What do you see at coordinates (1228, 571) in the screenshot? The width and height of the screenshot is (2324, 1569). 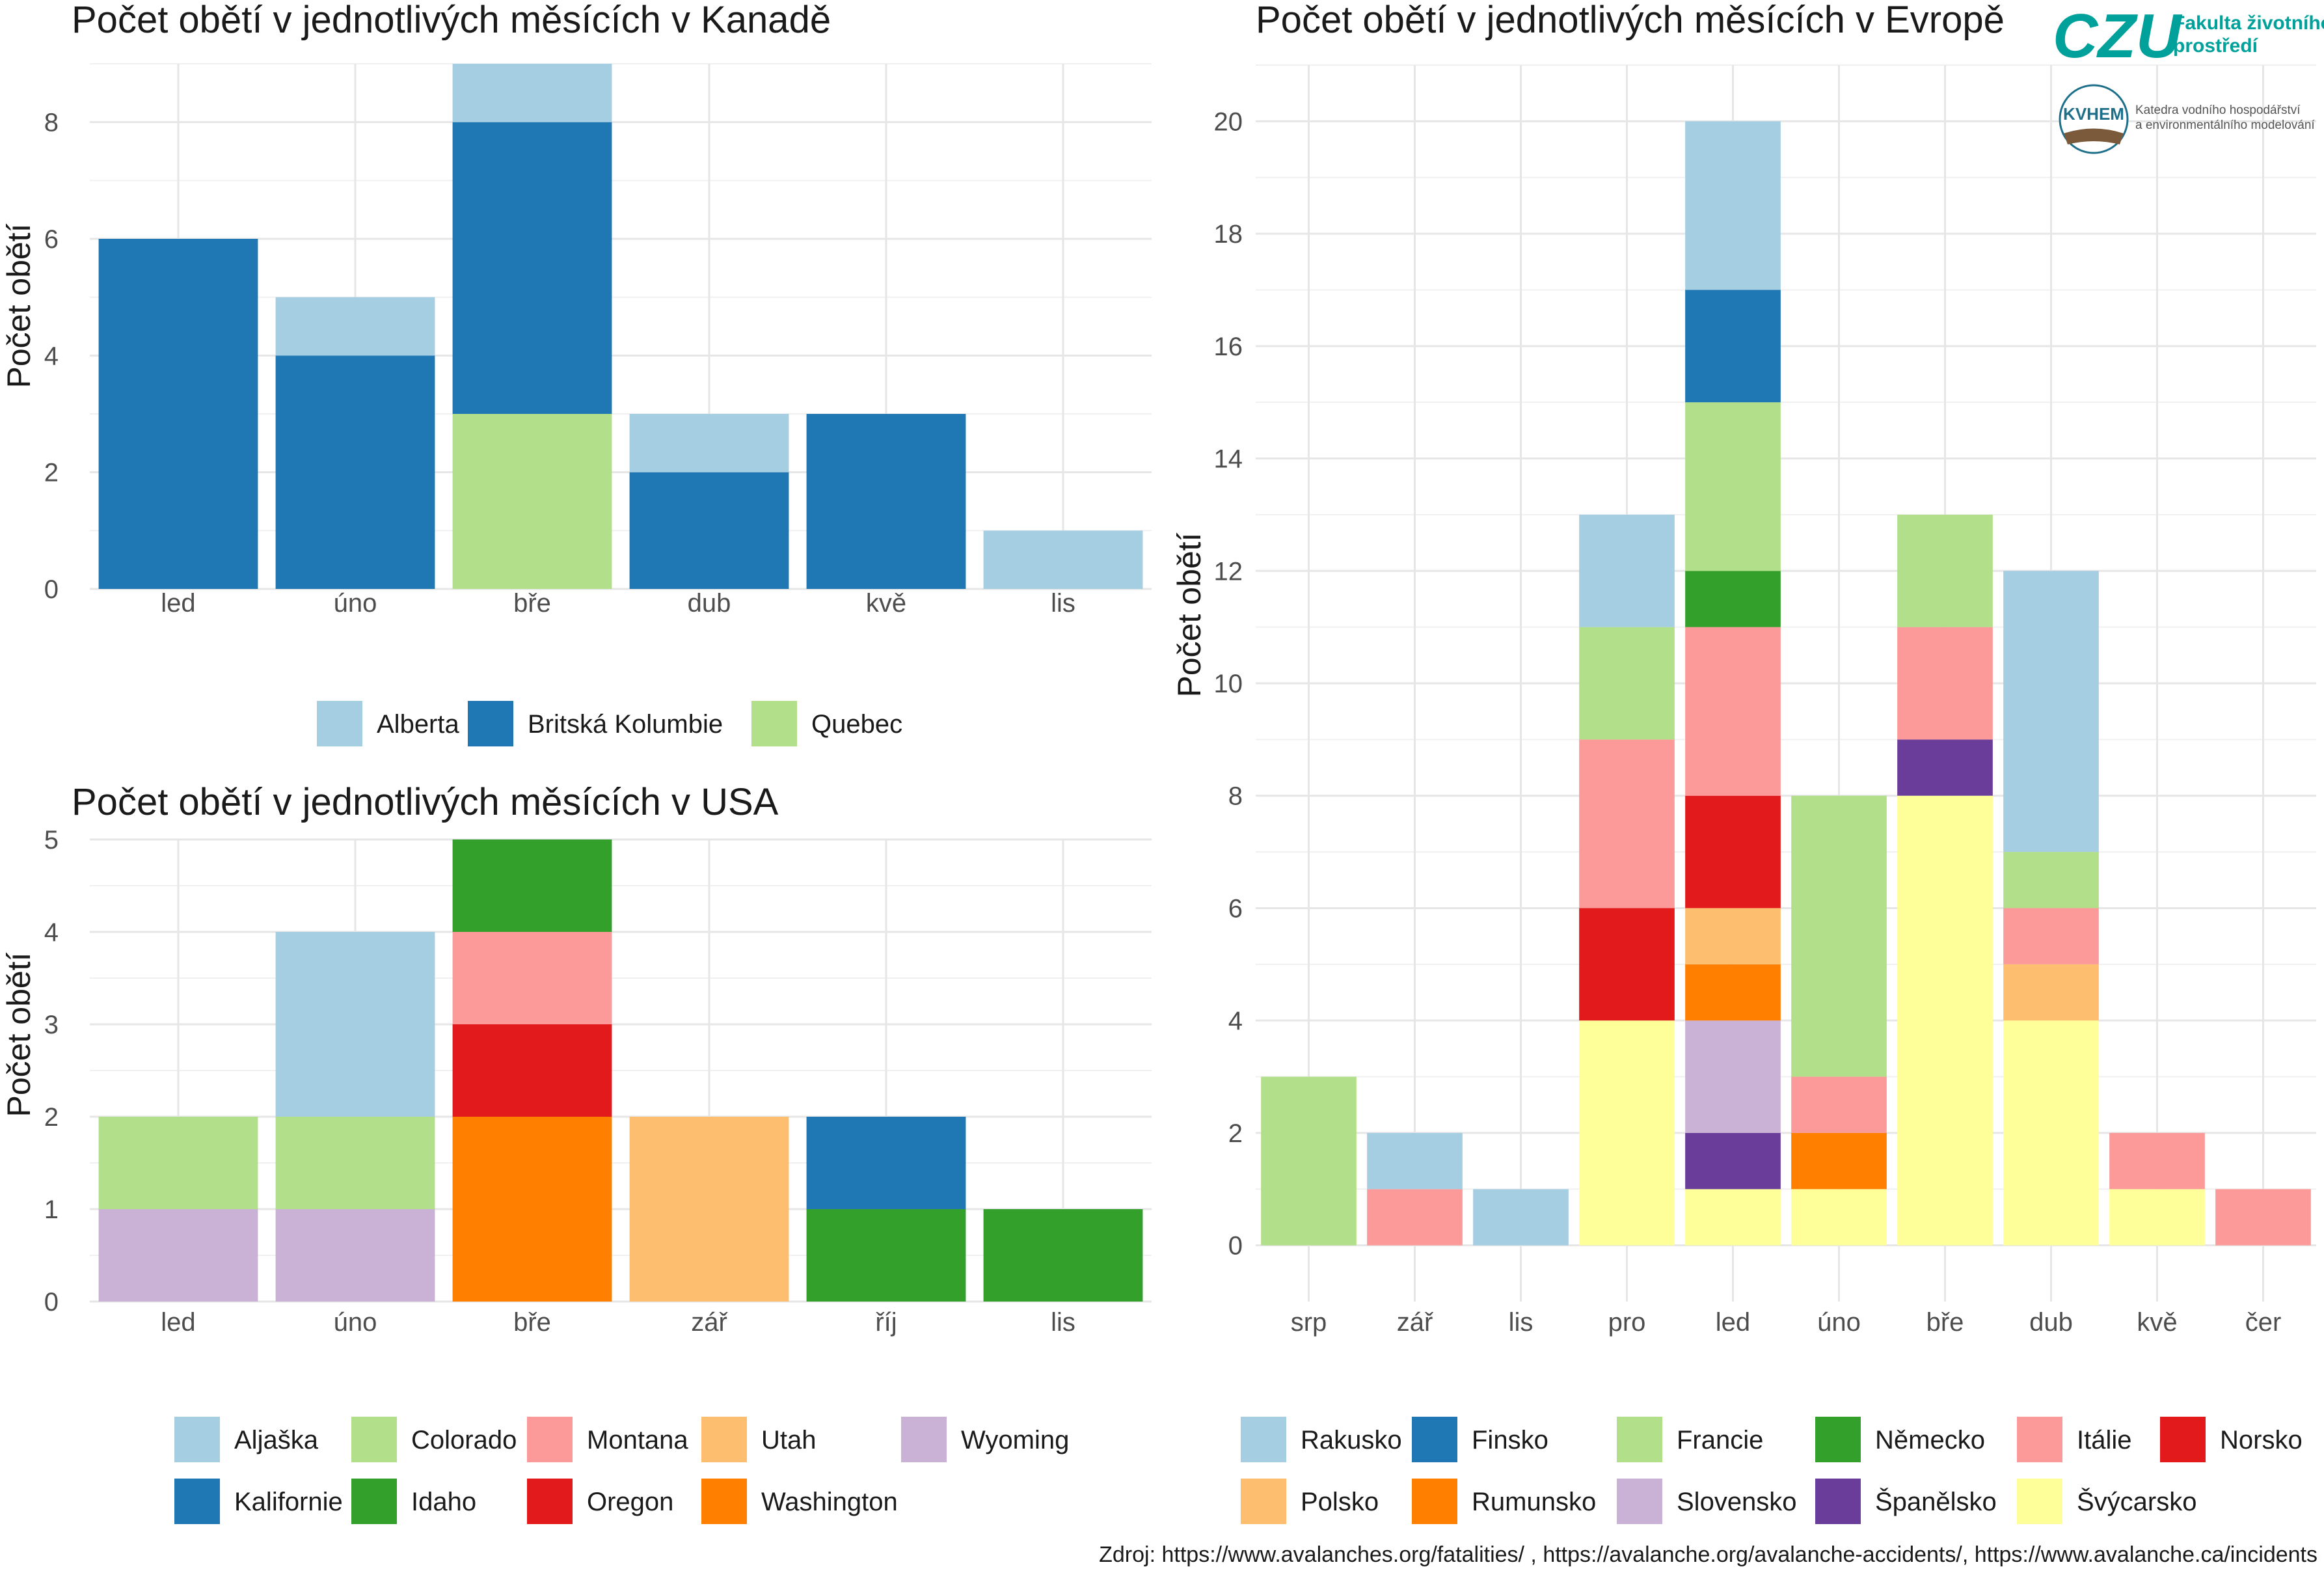 I see `y-tick-label: 12` at bounding box center [1228, 571].